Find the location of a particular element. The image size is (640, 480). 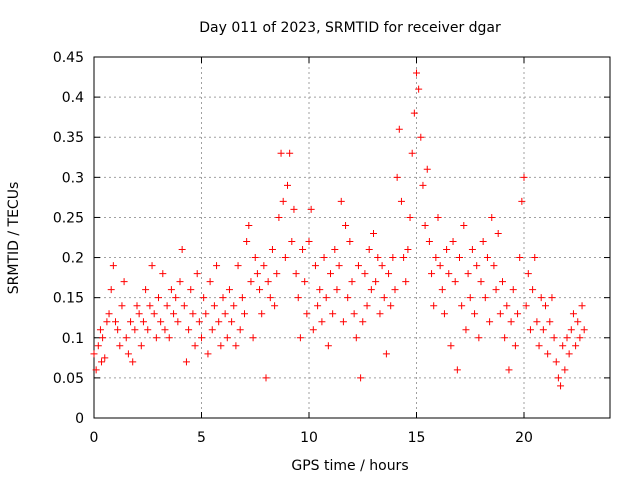

y-tick-label: 0.05 is located at coordinates (68, 379).